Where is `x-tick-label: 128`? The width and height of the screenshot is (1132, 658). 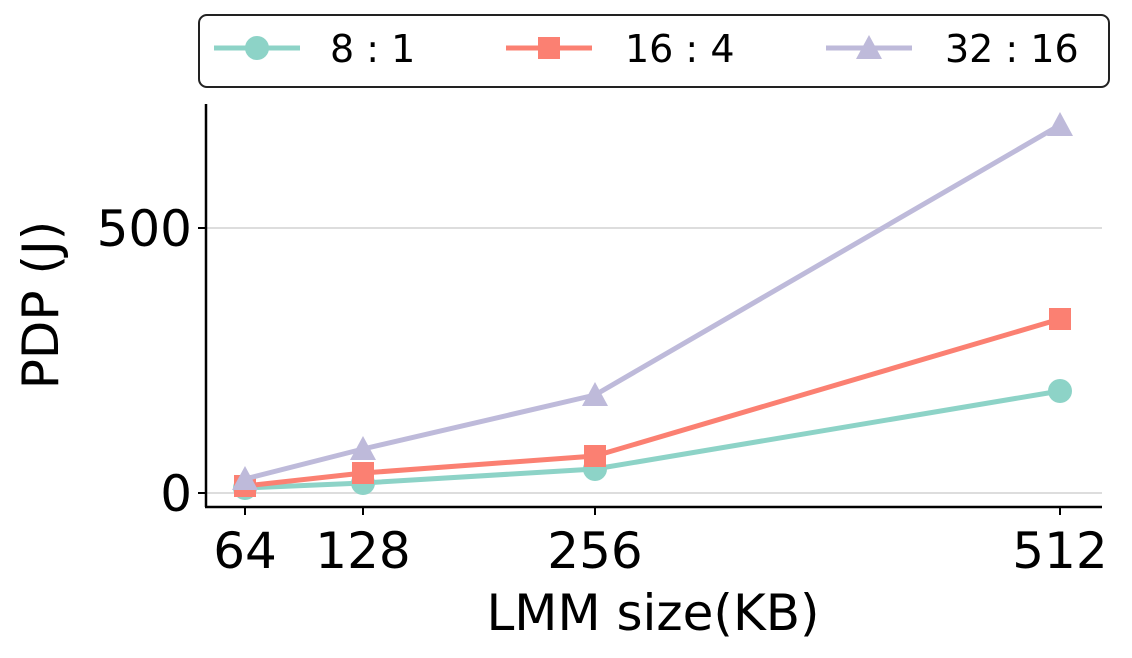
x-tick-label: 128 is located at coordinates (362, 551).